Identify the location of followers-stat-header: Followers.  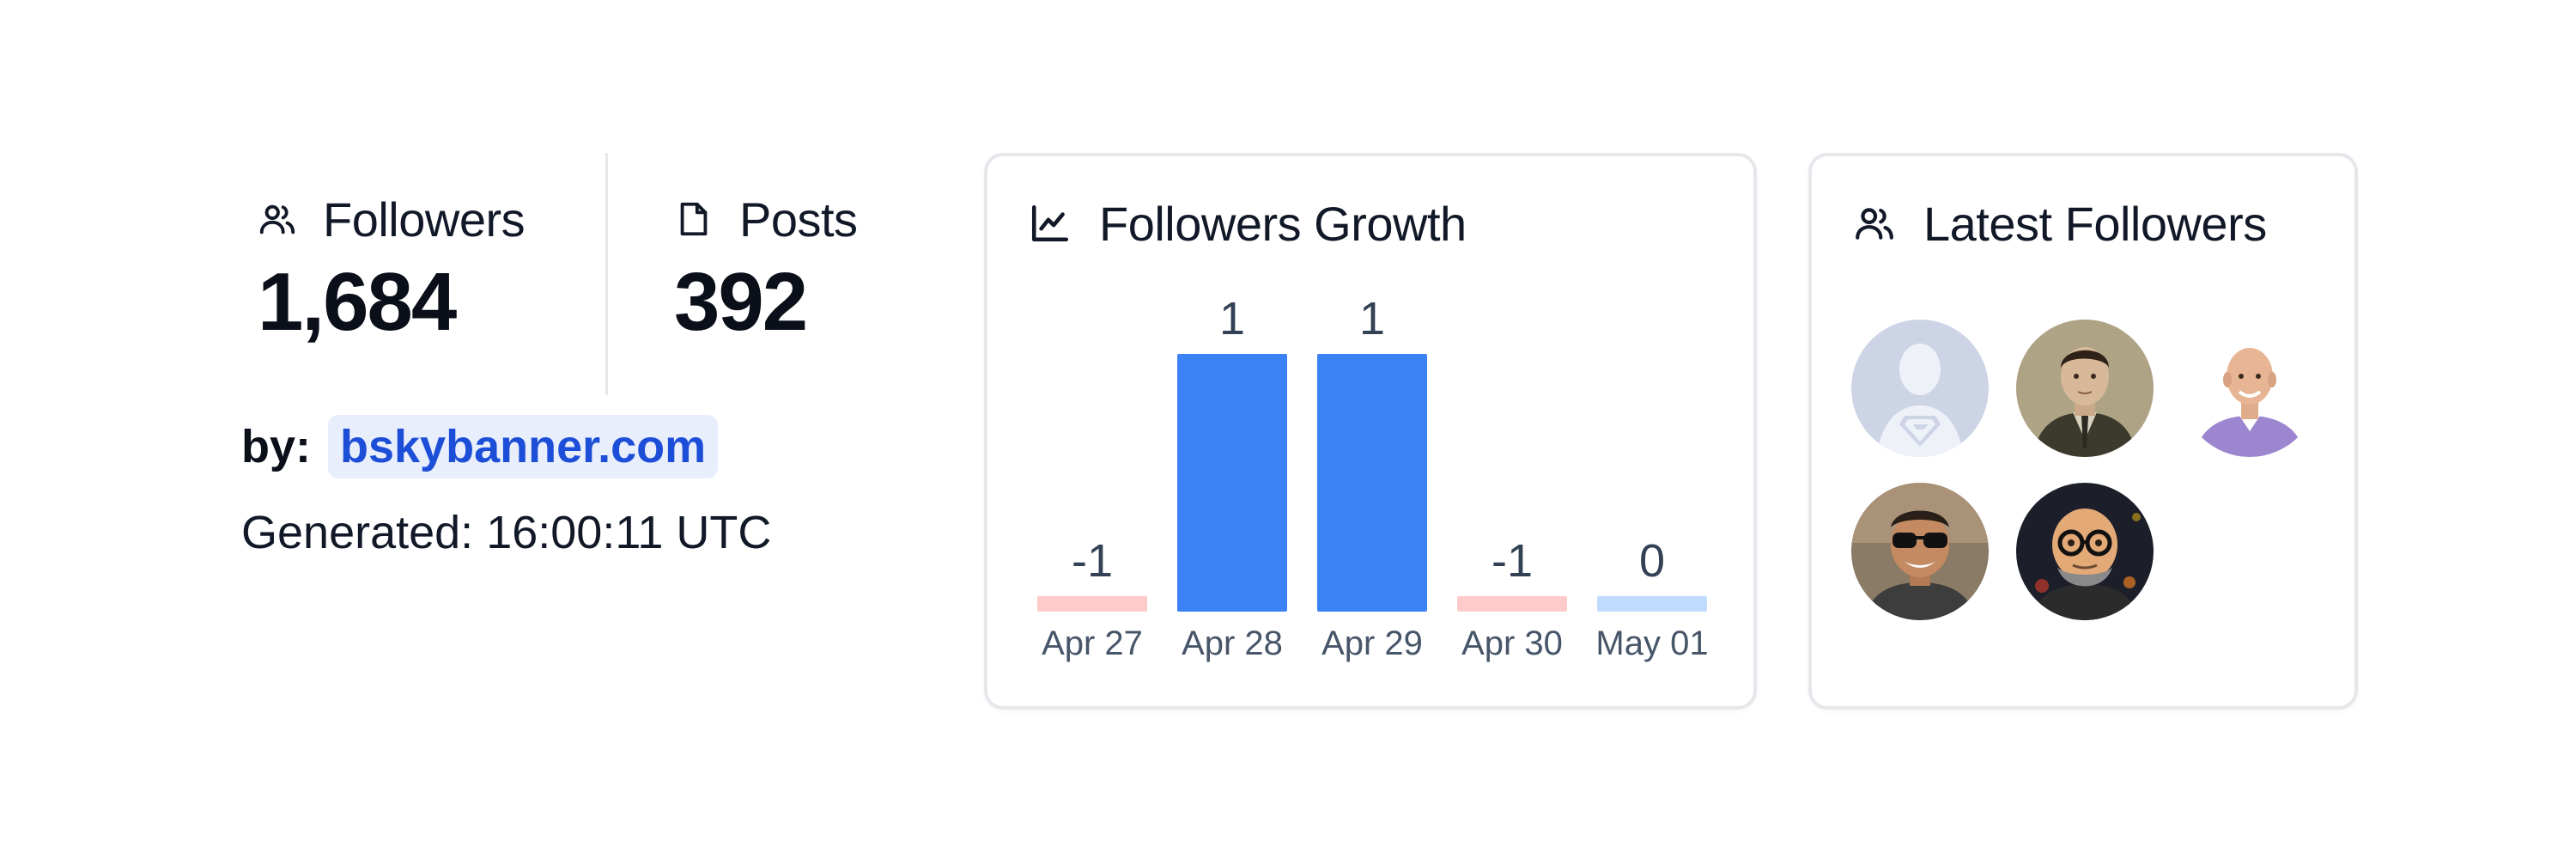
(392, 219).